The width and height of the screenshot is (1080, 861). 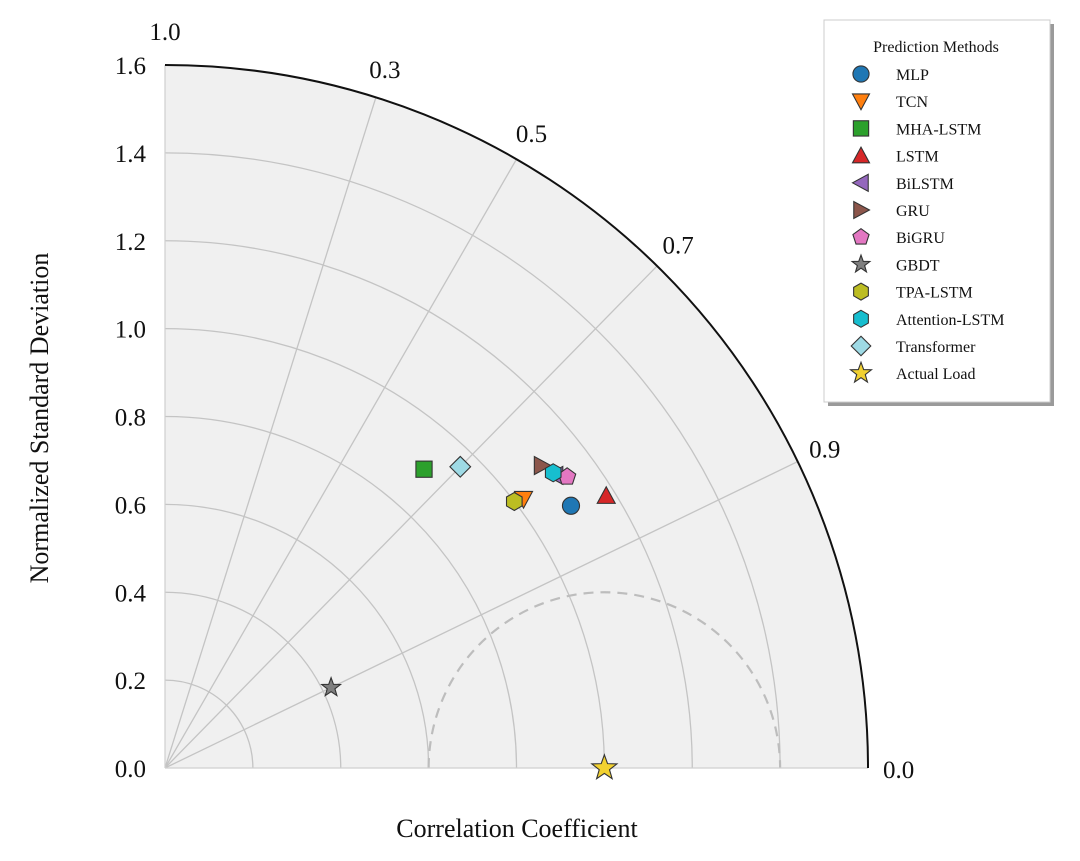 What do you see at coordinates (917, 157) in the screenshot?
I see `legend-label-lstm: LSTM` at bounding box center [917, 157].